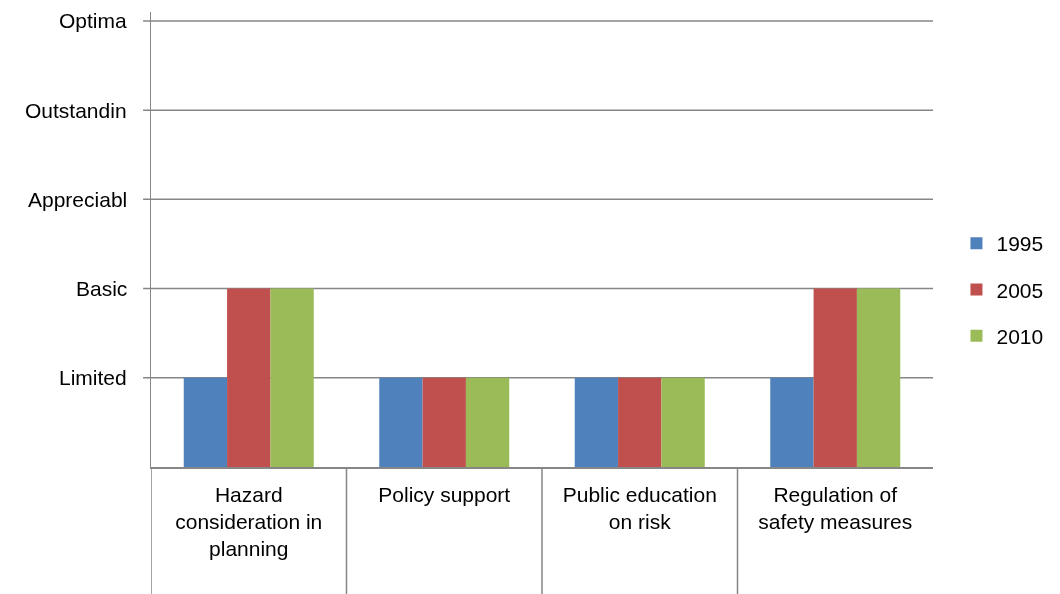 This screenshot has width=1060, height=594. What do you see at coordinates (835, 507) in the screenshot?
I see `x-tick-label: Regulation of safety measures` at bounding box center [835, 507].